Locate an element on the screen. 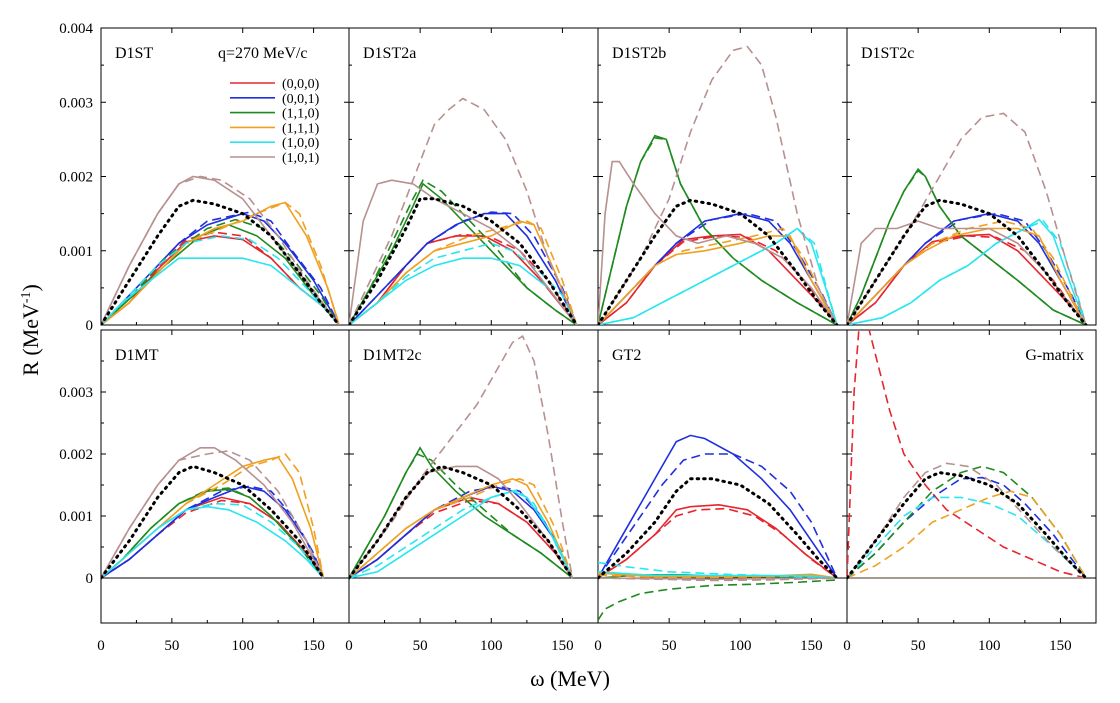 Image resolution: width=1120 pixels, height=703 pixels. panel-title: G-matrix is located at coordinates (1054, 355).